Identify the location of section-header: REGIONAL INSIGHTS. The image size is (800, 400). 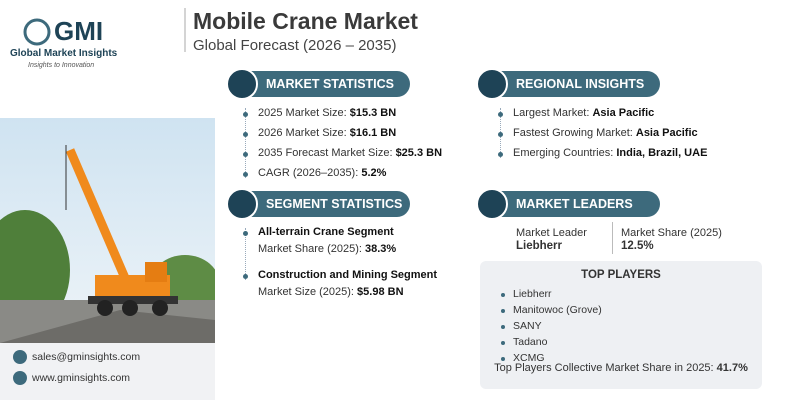
(568, 84).